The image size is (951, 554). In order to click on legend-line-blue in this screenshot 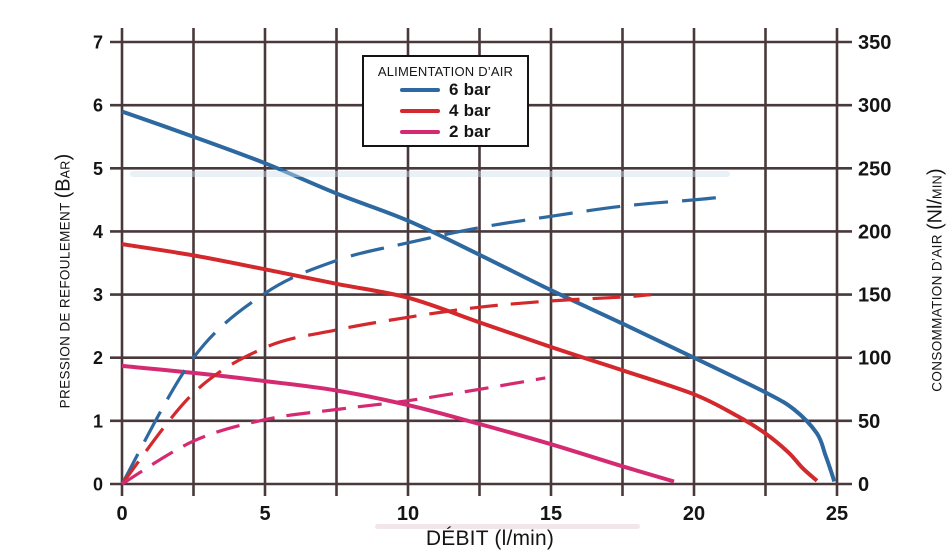, I will do `click(420, 89)`.